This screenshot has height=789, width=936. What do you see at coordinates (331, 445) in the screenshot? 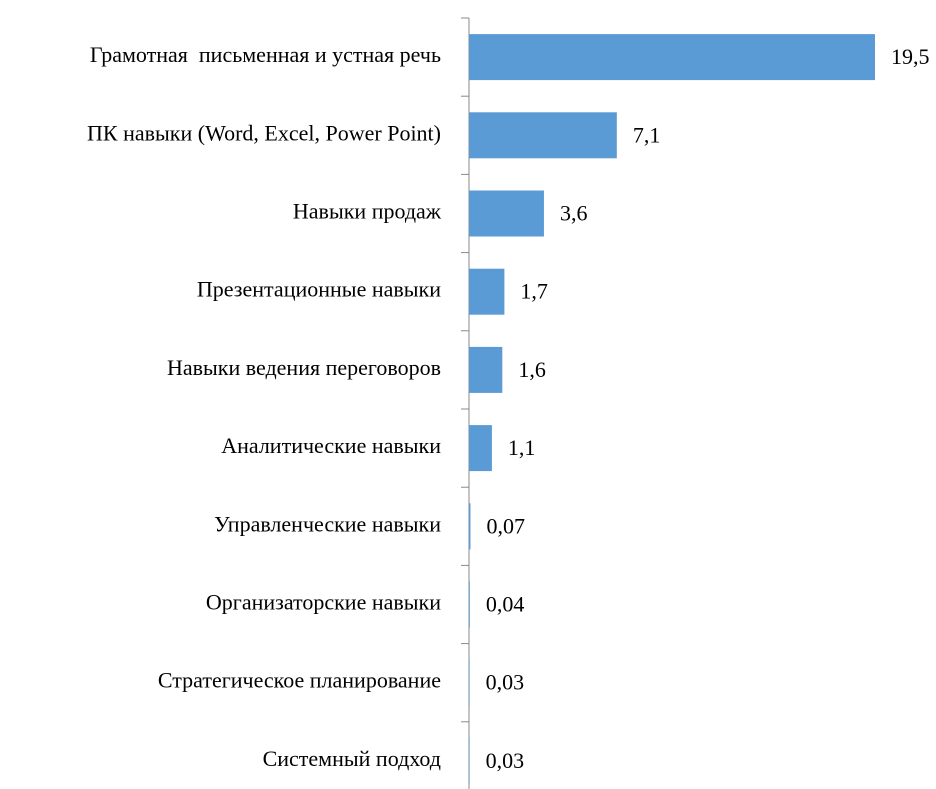
I see `category-label: Аналитические навыки` at bounding box center [331, 445].